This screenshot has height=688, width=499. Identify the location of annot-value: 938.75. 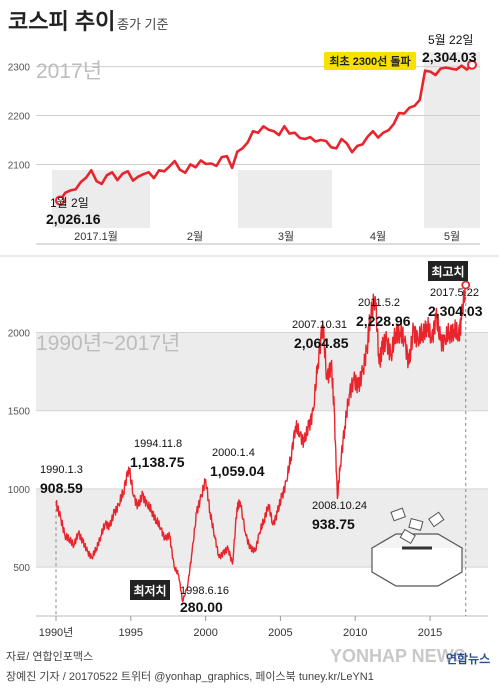
(333, 524).